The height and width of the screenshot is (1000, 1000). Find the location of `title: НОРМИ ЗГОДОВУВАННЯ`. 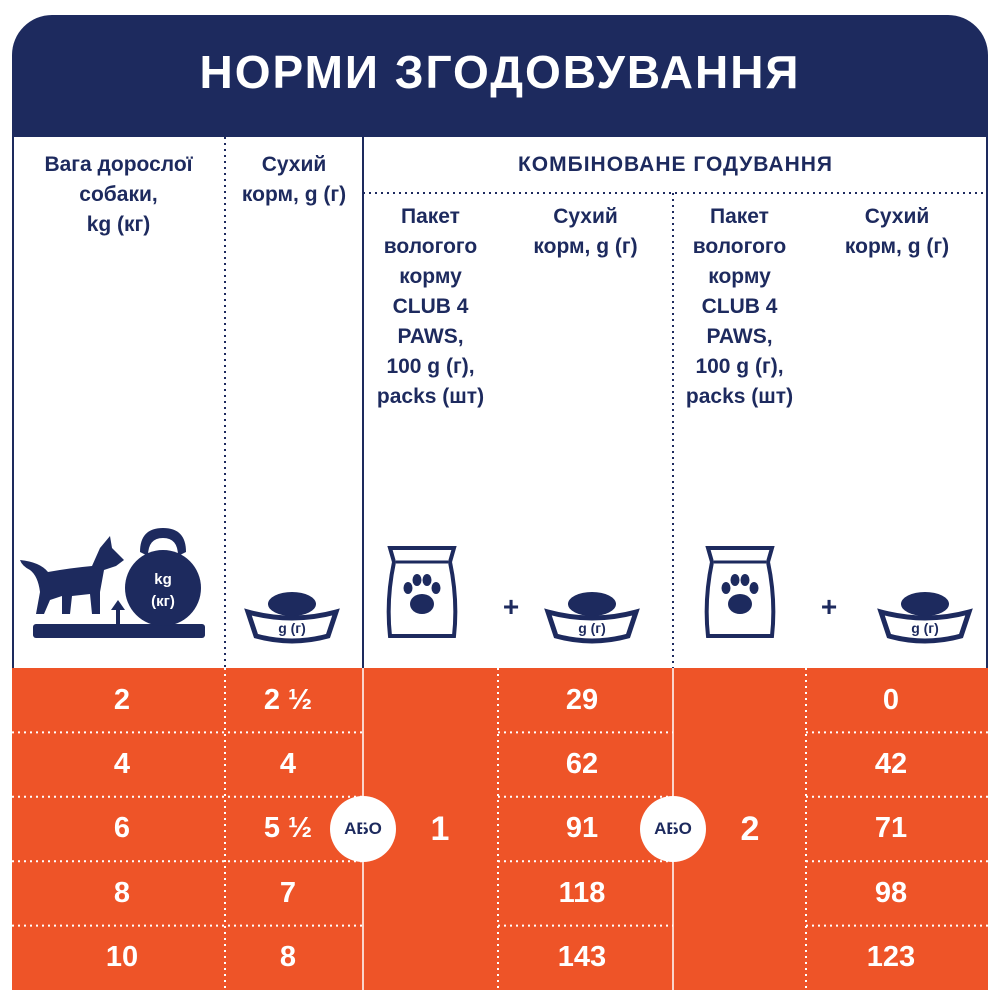

title: НОРМИ ЗГОДОВУВАННЯ is located at coordinates (500, 72).